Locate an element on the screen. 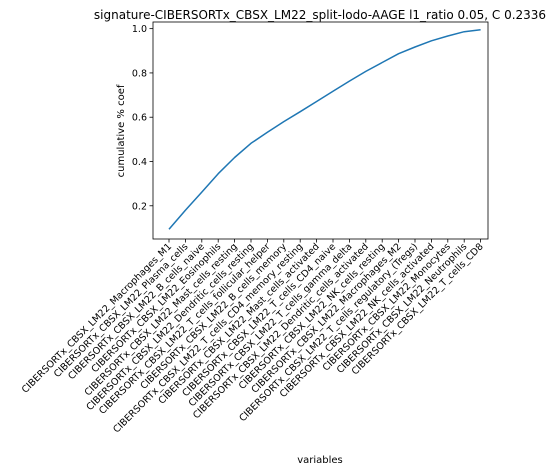 This screenshot has height=476, width=553. y-axis-label: cumulative % coef is located at coordinates (121, 130).